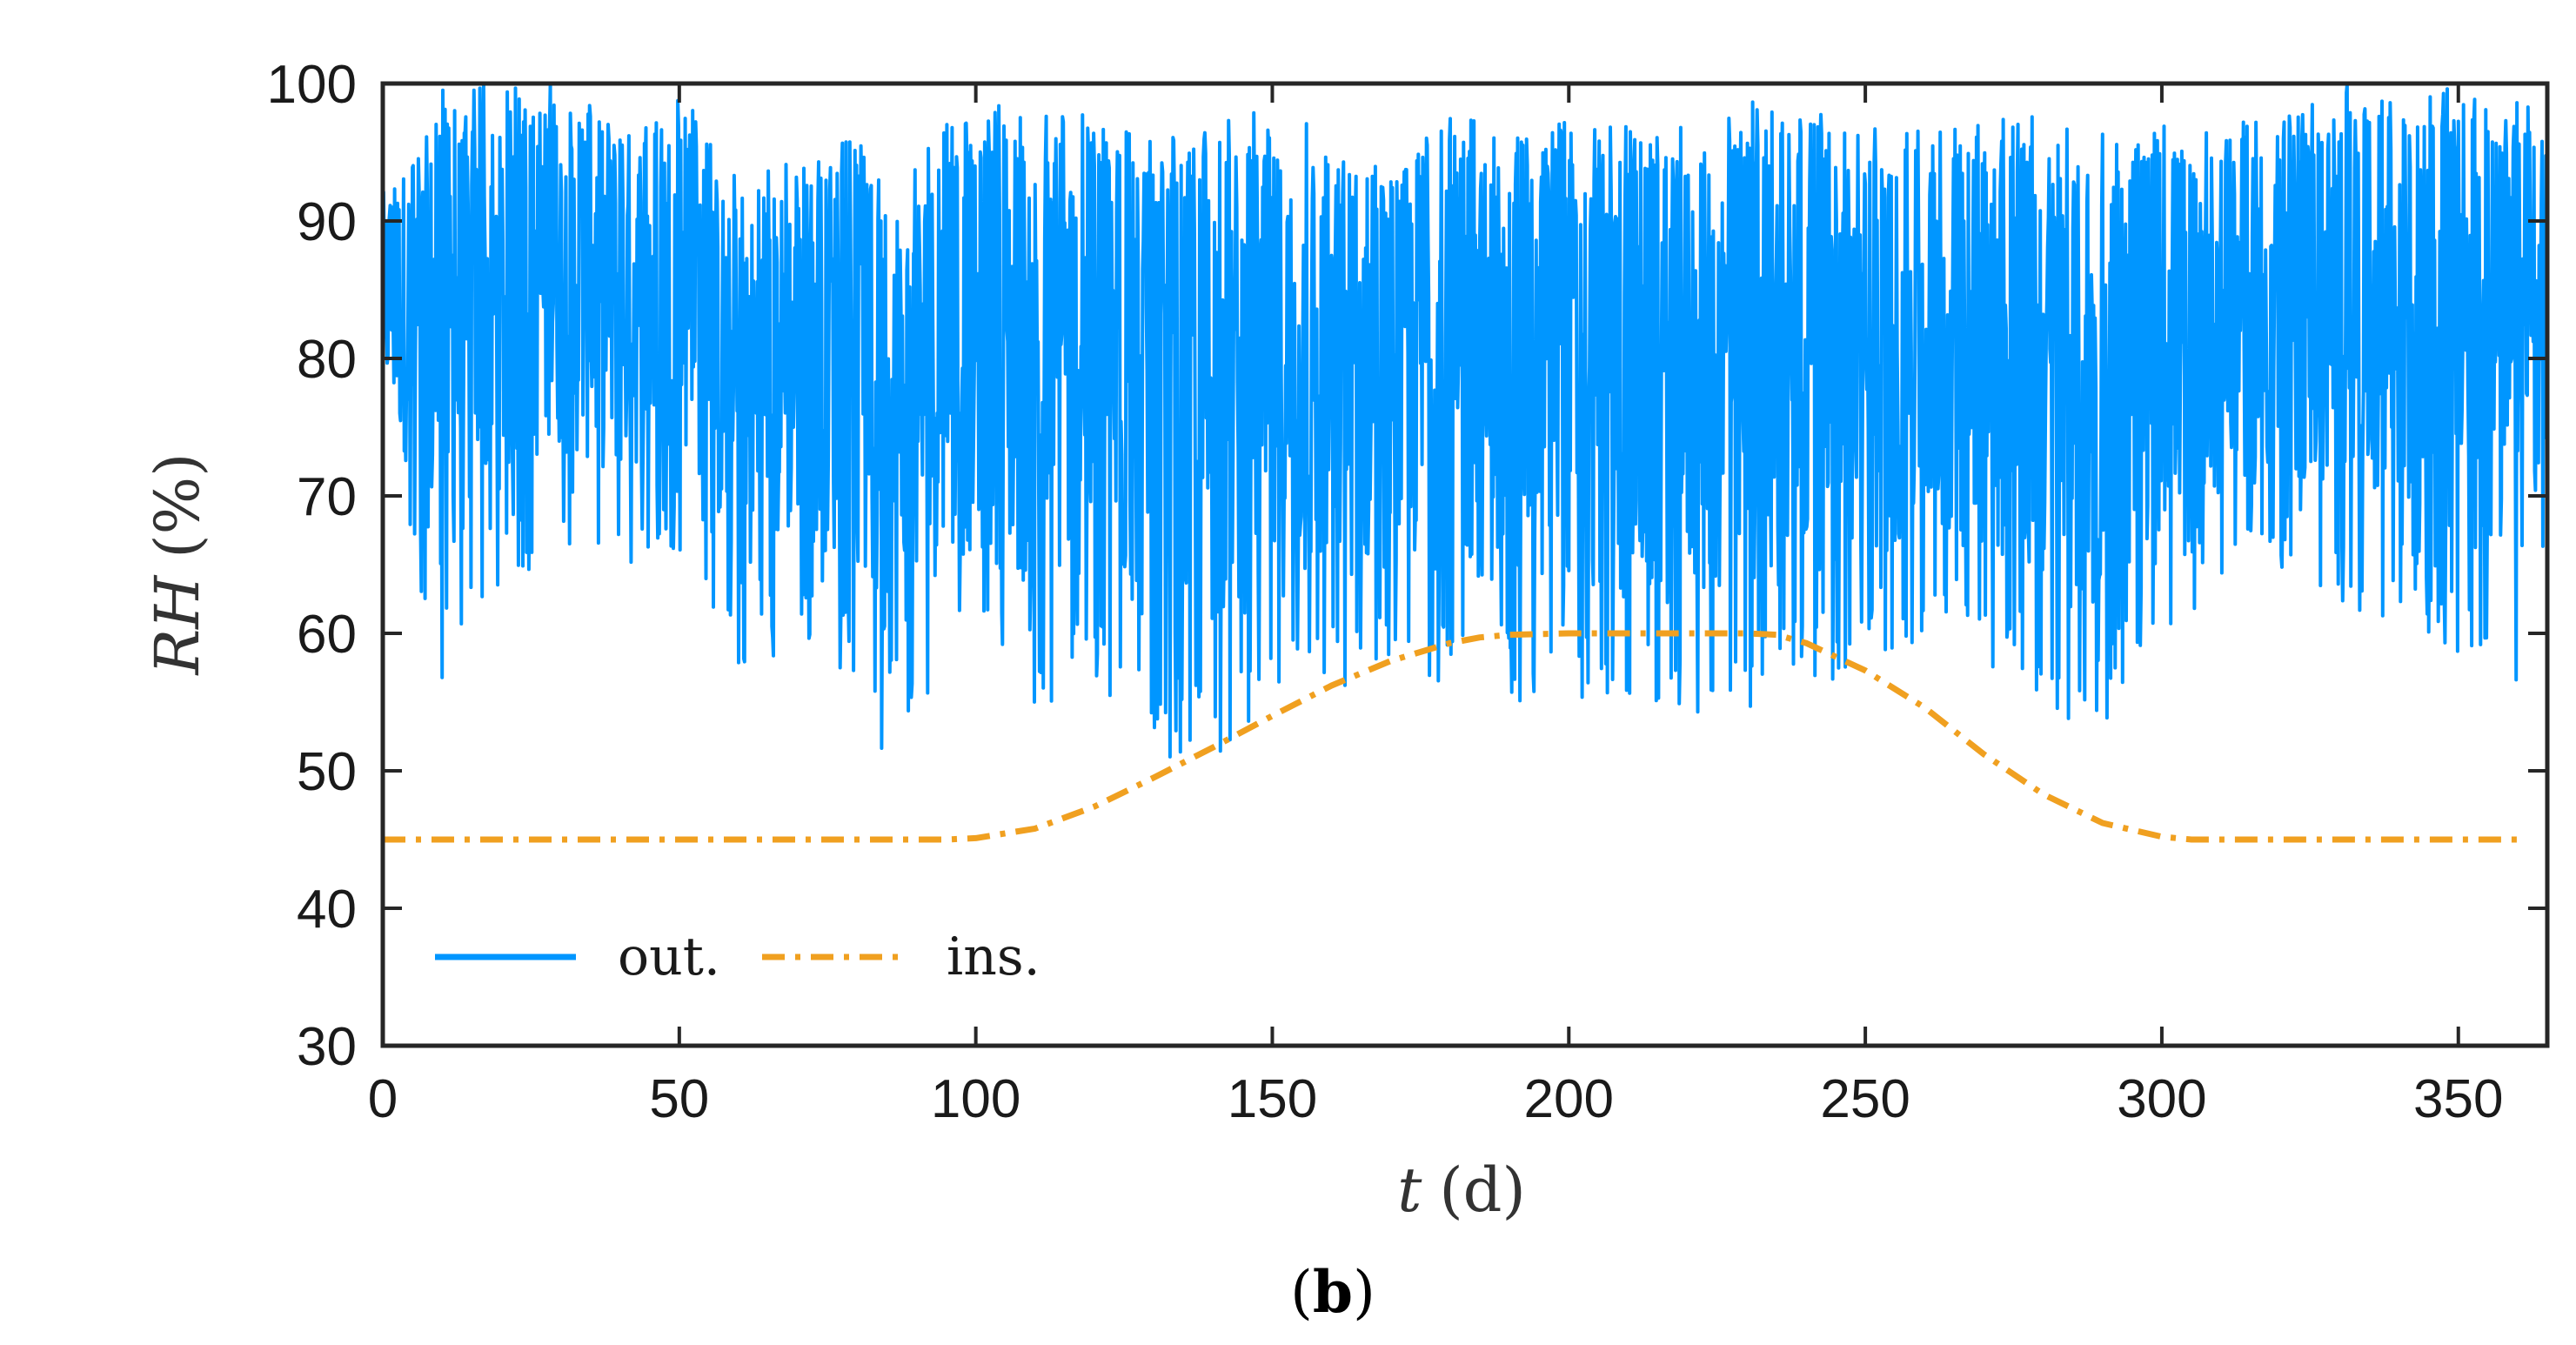  Describe the element at coordinates (1482, 1190) in the screenshot. I see `x-axis-unit: (d)` at that location.